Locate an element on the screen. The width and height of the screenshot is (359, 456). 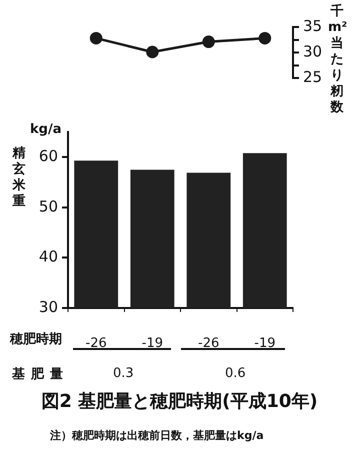
y-axis-title: 千m²当たり籾数 is located at coordinates (338, 60).